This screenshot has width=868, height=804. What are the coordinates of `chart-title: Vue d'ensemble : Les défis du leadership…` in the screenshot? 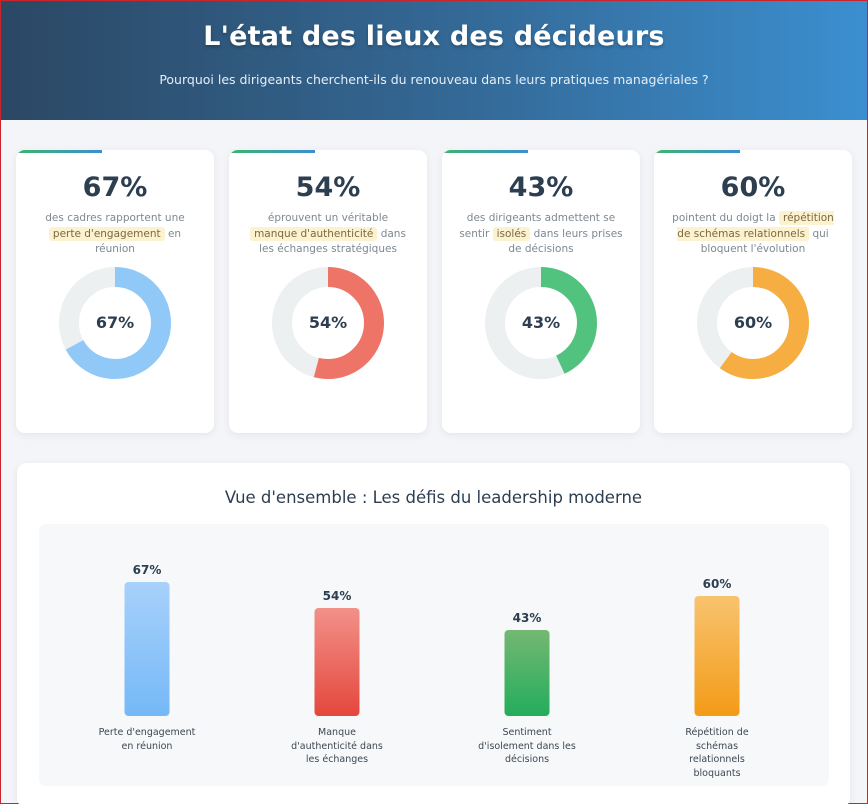 It's located at (433, 497).